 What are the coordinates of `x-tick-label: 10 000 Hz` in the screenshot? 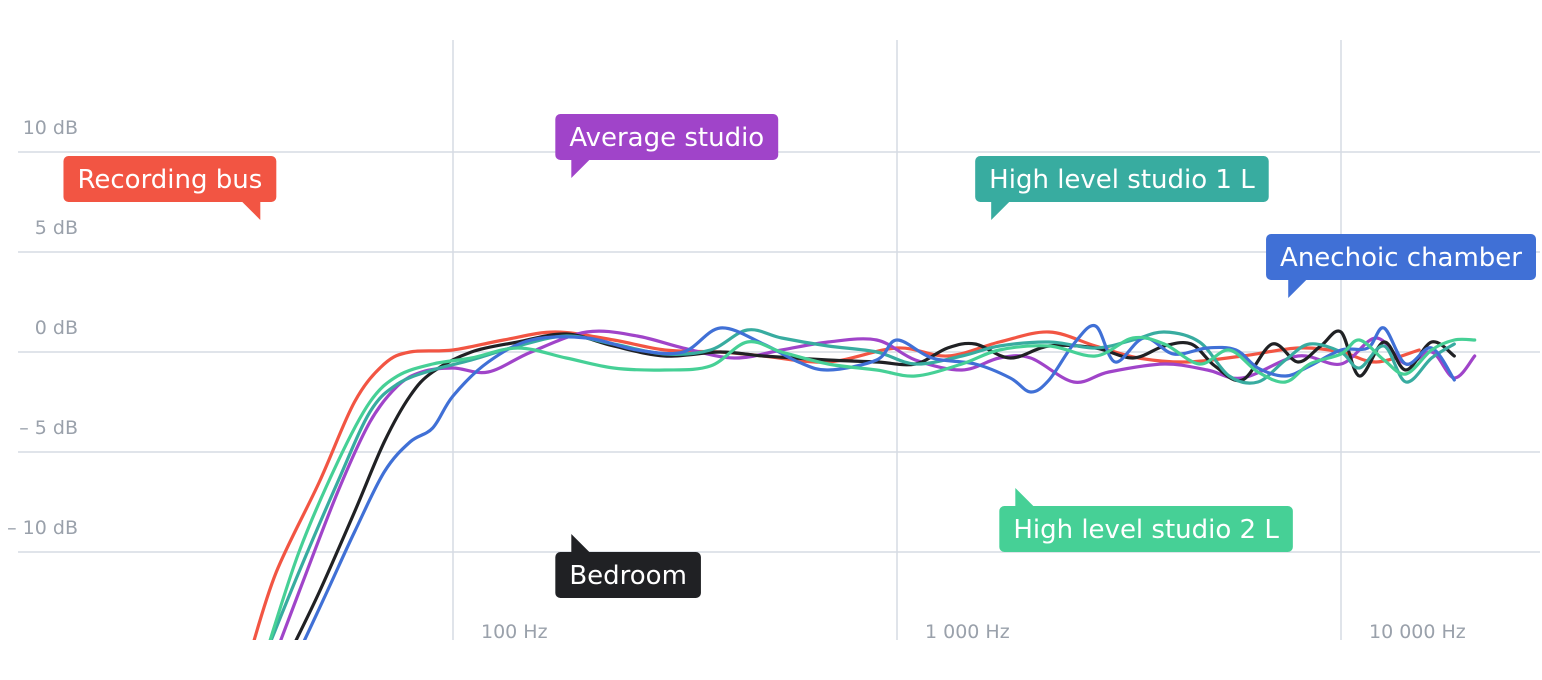 It's located at (1417, 632).